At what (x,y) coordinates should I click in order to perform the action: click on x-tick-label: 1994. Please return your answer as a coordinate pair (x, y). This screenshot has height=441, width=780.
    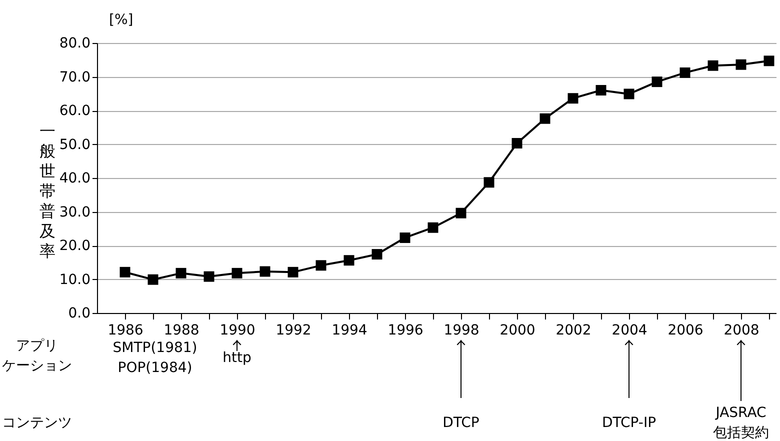
    Looking at the image, I should click on (350, 330).